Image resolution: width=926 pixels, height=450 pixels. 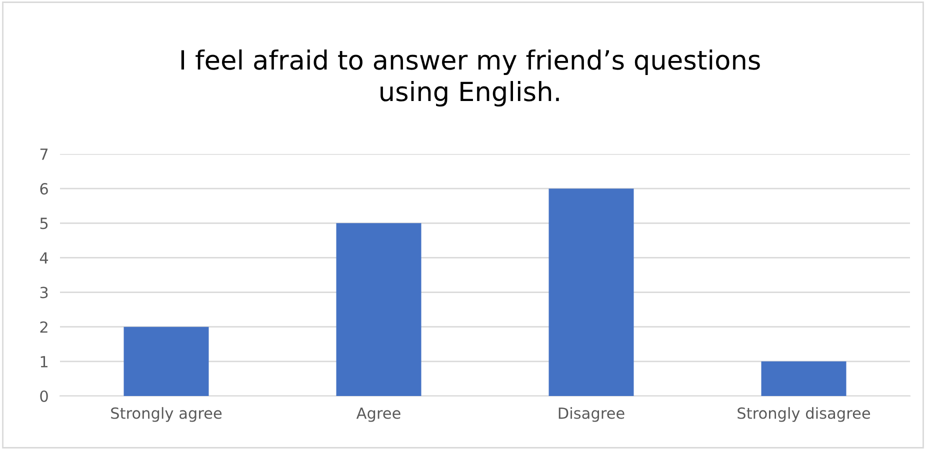 What do you see at coordinates (378, 415) in the screenshot?
I see `x-tick-label: Agree` at bounding box center [378, 415].